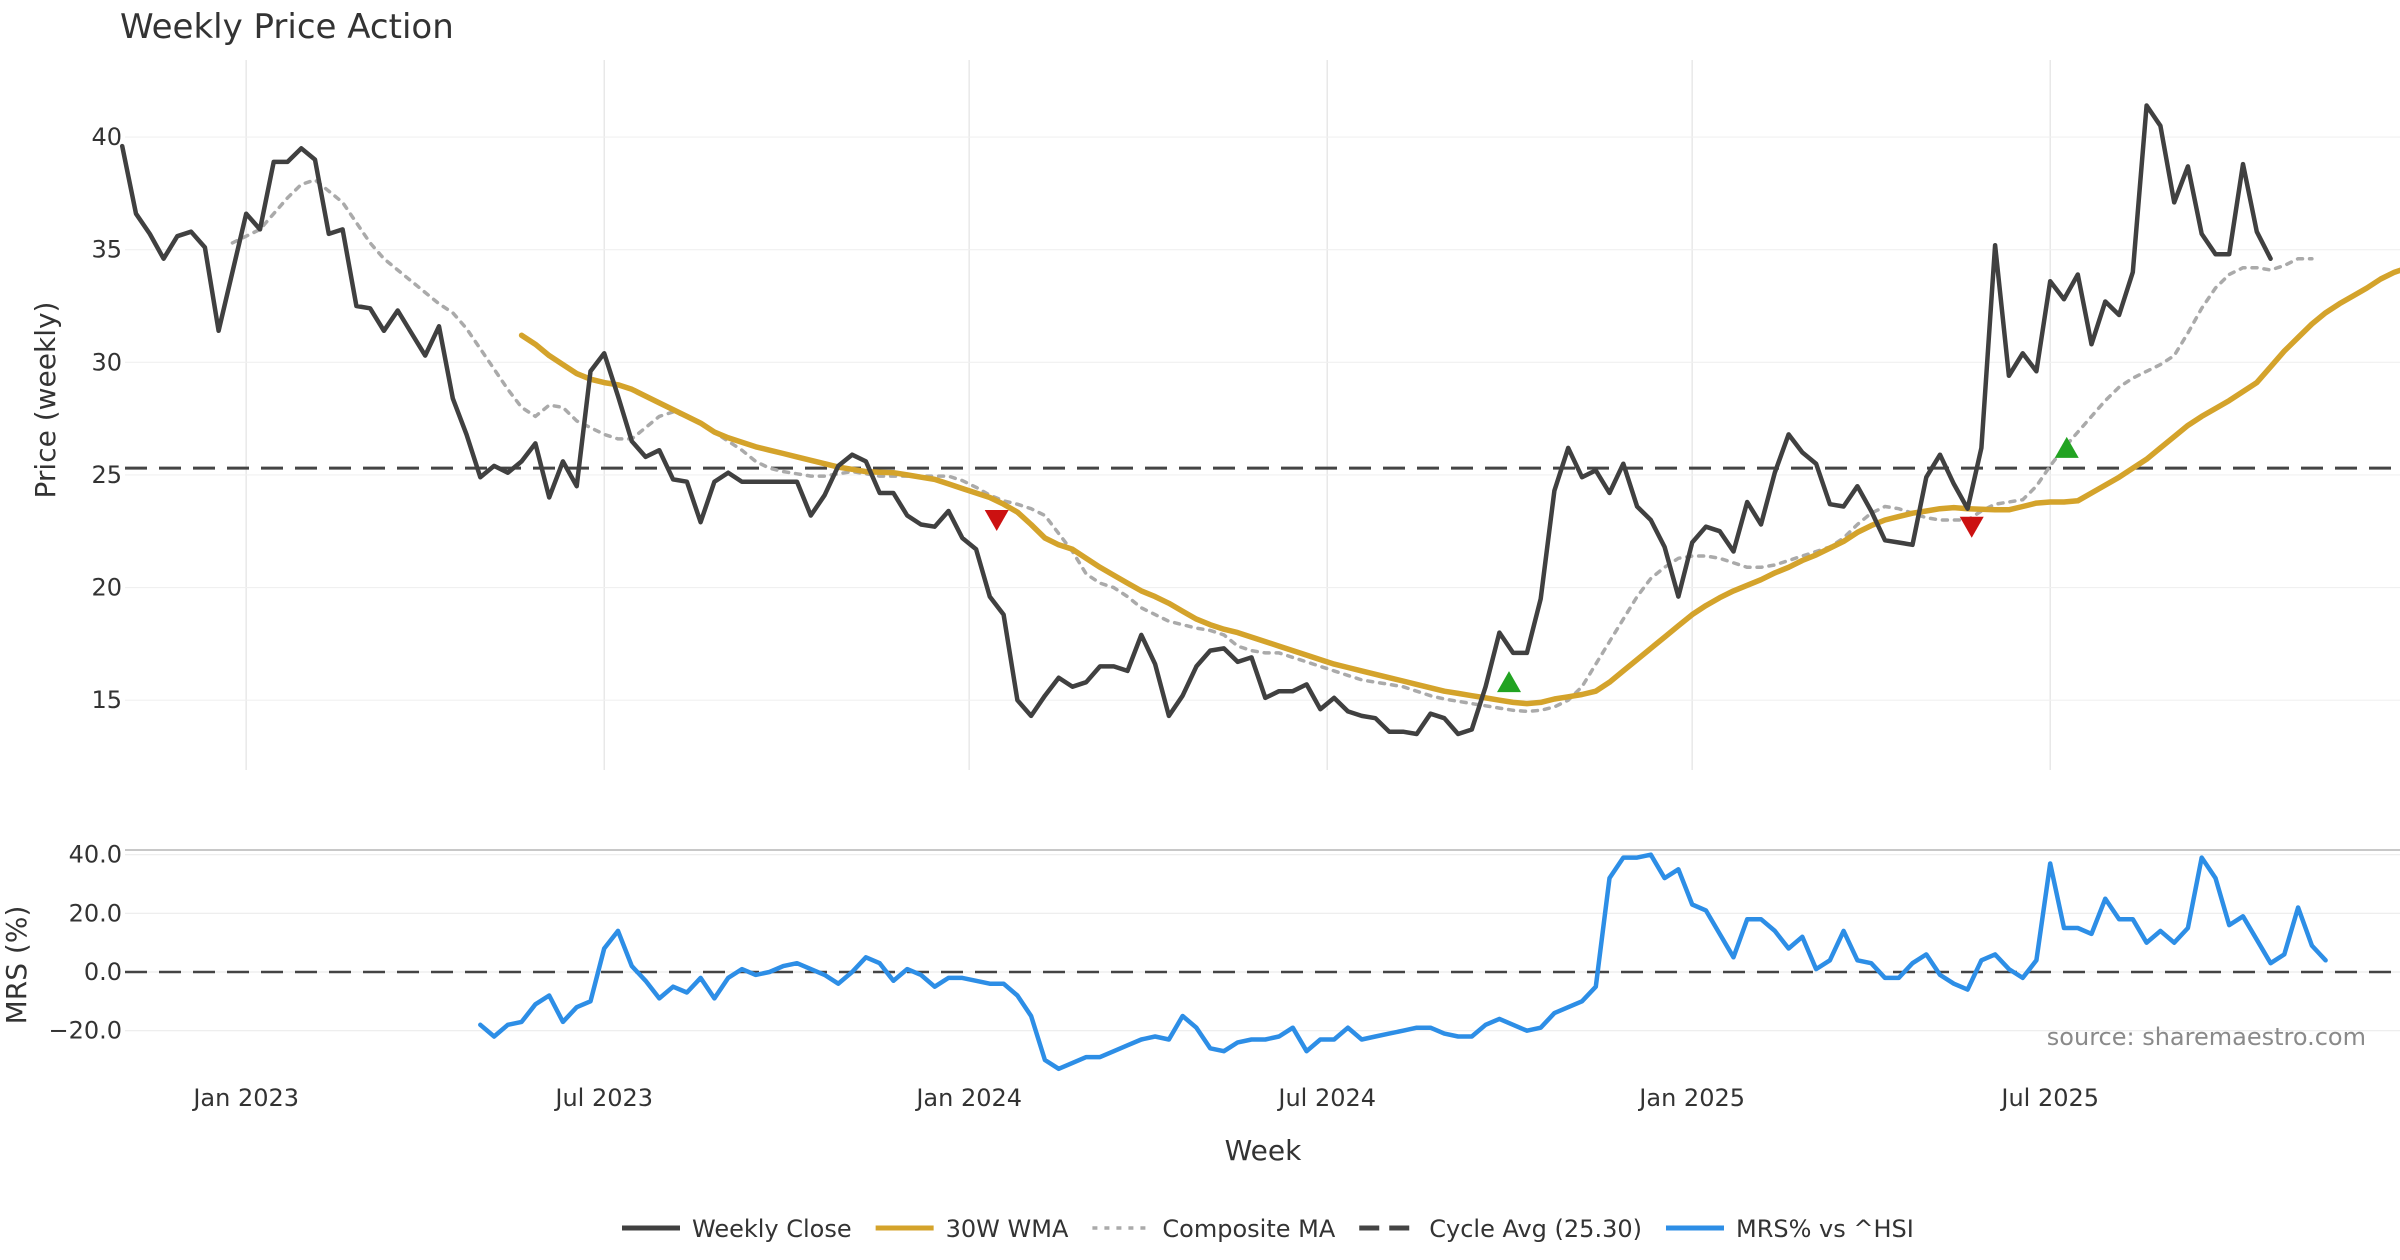 The image size is (2400, 1260). What do you see at coordinates (2049, 1098) in the screenshot?
I see `x-tick-label: Jul 2025` at bounding box center [2049, 1098].